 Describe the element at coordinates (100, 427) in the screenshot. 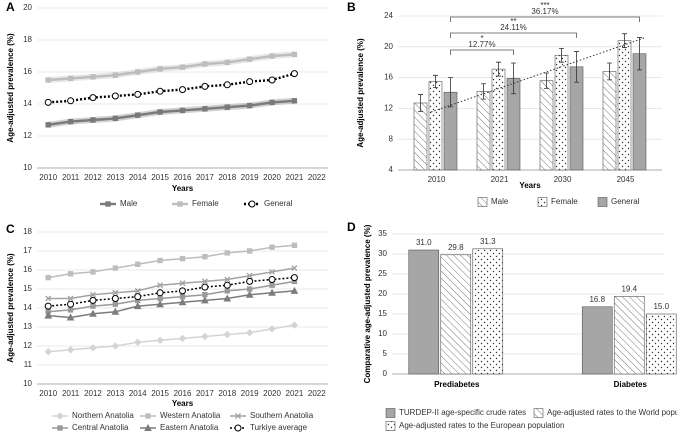

I see `legend-label: Central Anatolia` at that location.